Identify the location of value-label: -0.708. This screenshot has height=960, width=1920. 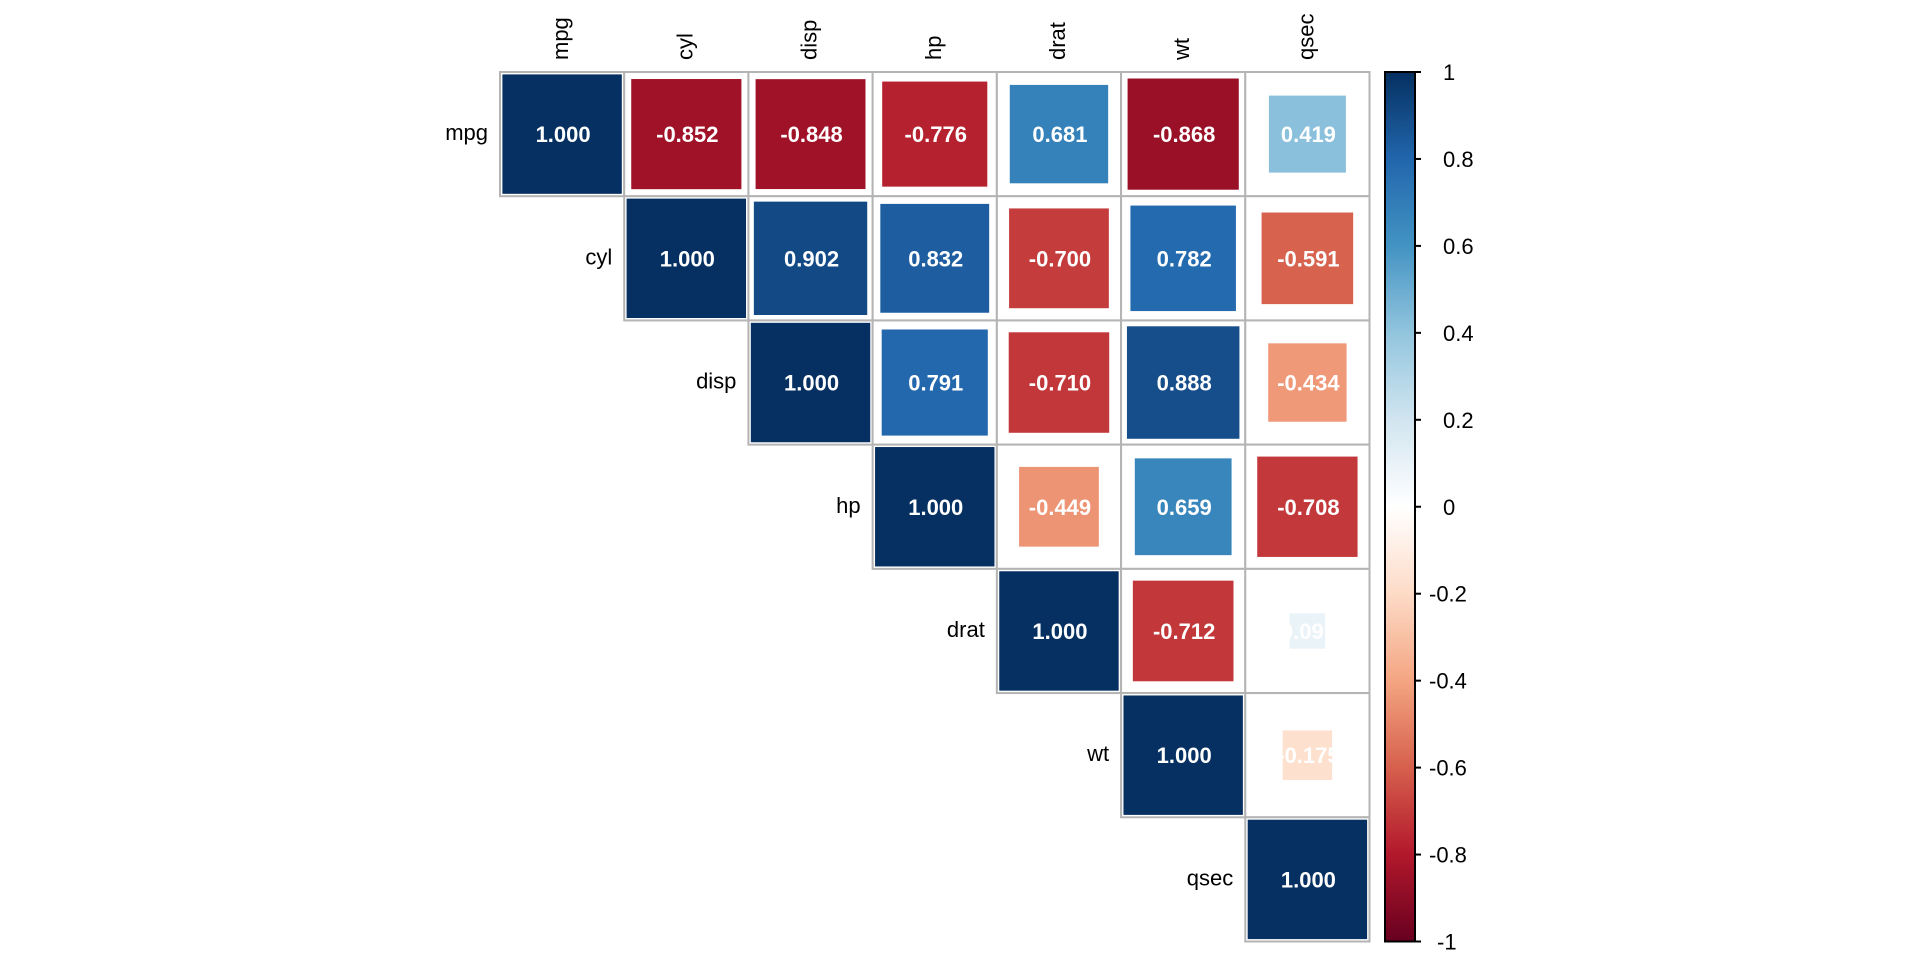
(1308, 507).